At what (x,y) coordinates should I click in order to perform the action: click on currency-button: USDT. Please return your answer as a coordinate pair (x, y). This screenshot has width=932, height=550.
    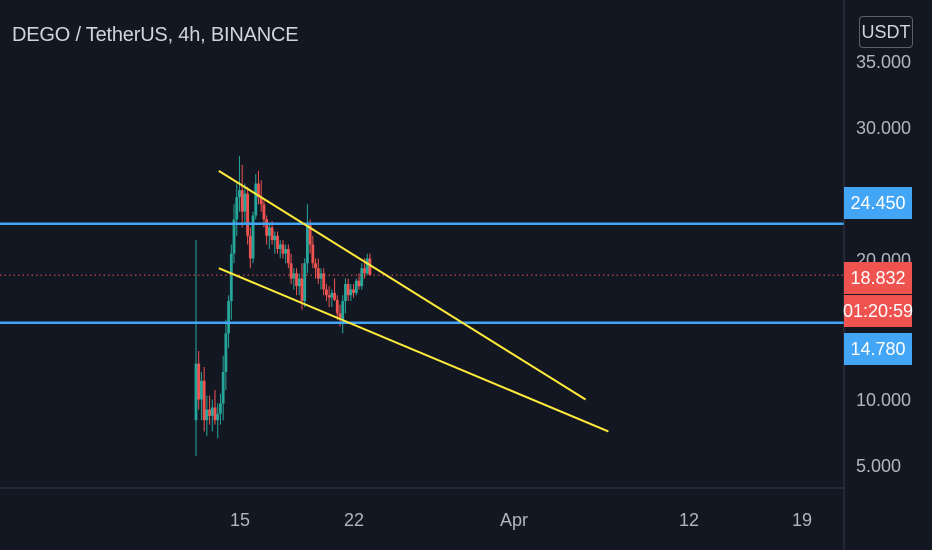
    Looking at the image, I should click on (886, 32).